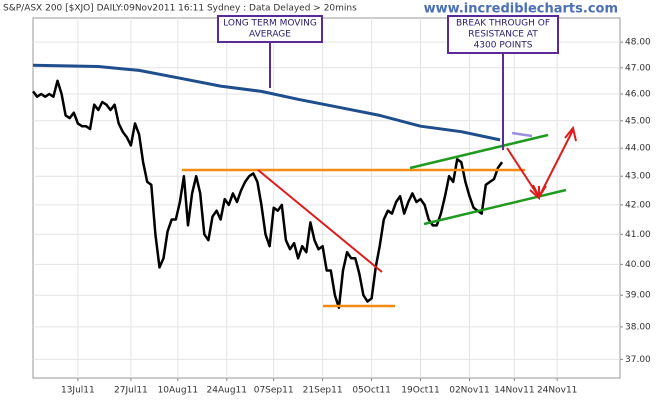 This screenshot has height=400, width=660. Describe the element at coordinates (78, 391) in the screenshot. I see `x-tick-label: 13Jul11` at that location.